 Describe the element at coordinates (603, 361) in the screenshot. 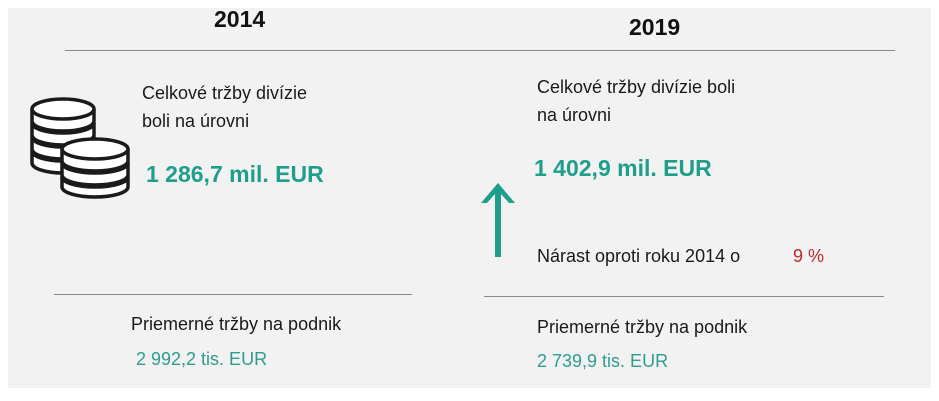

I see `right-average-value: 2 739,9 tis. EUR` at that location.